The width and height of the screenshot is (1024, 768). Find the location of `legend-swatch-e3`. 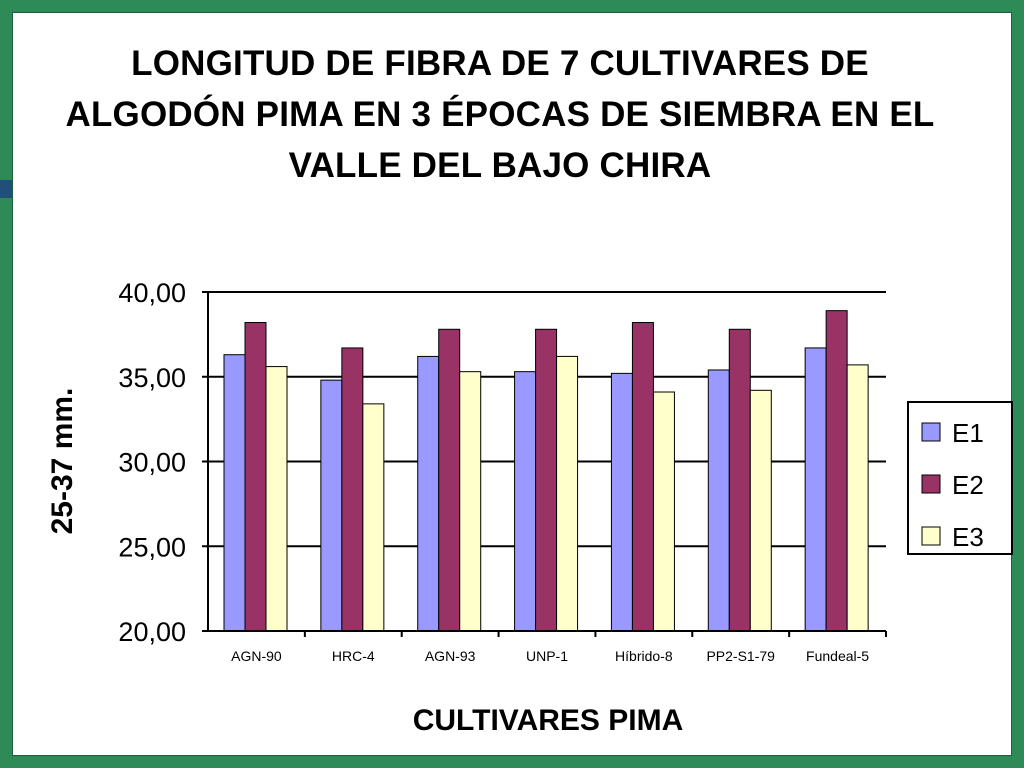

legend-swatch-e3 is located at coordinates (931, 536).